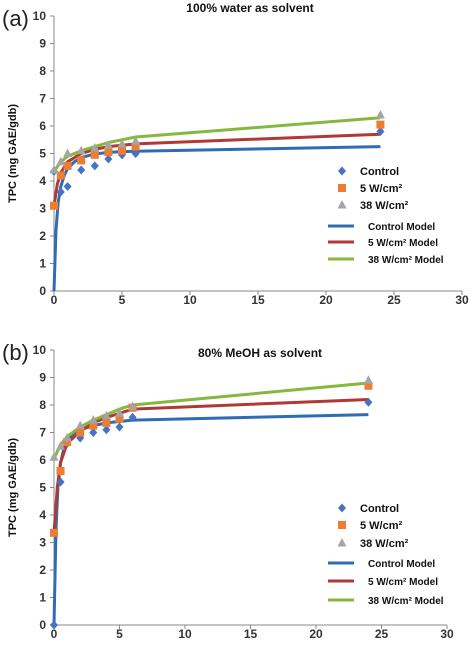  What do you see at coordinates (260, 353) in the screenshot?
I see `chart-title: 80% MeOH as solvent` at bounding box center [260, 353].